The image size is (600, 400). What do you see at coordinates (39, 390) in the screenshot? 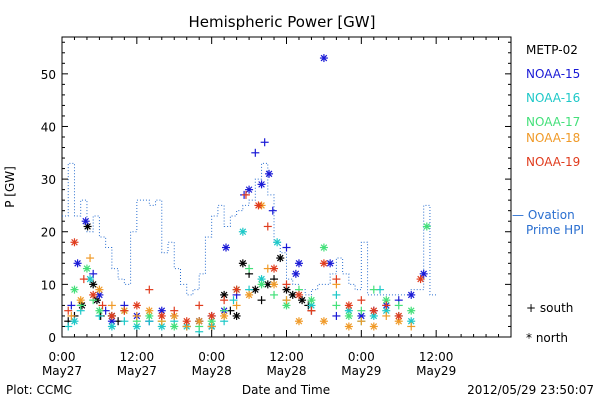
I see `plot-credit: Plot: CCMC` at bounding box center [39, 390].